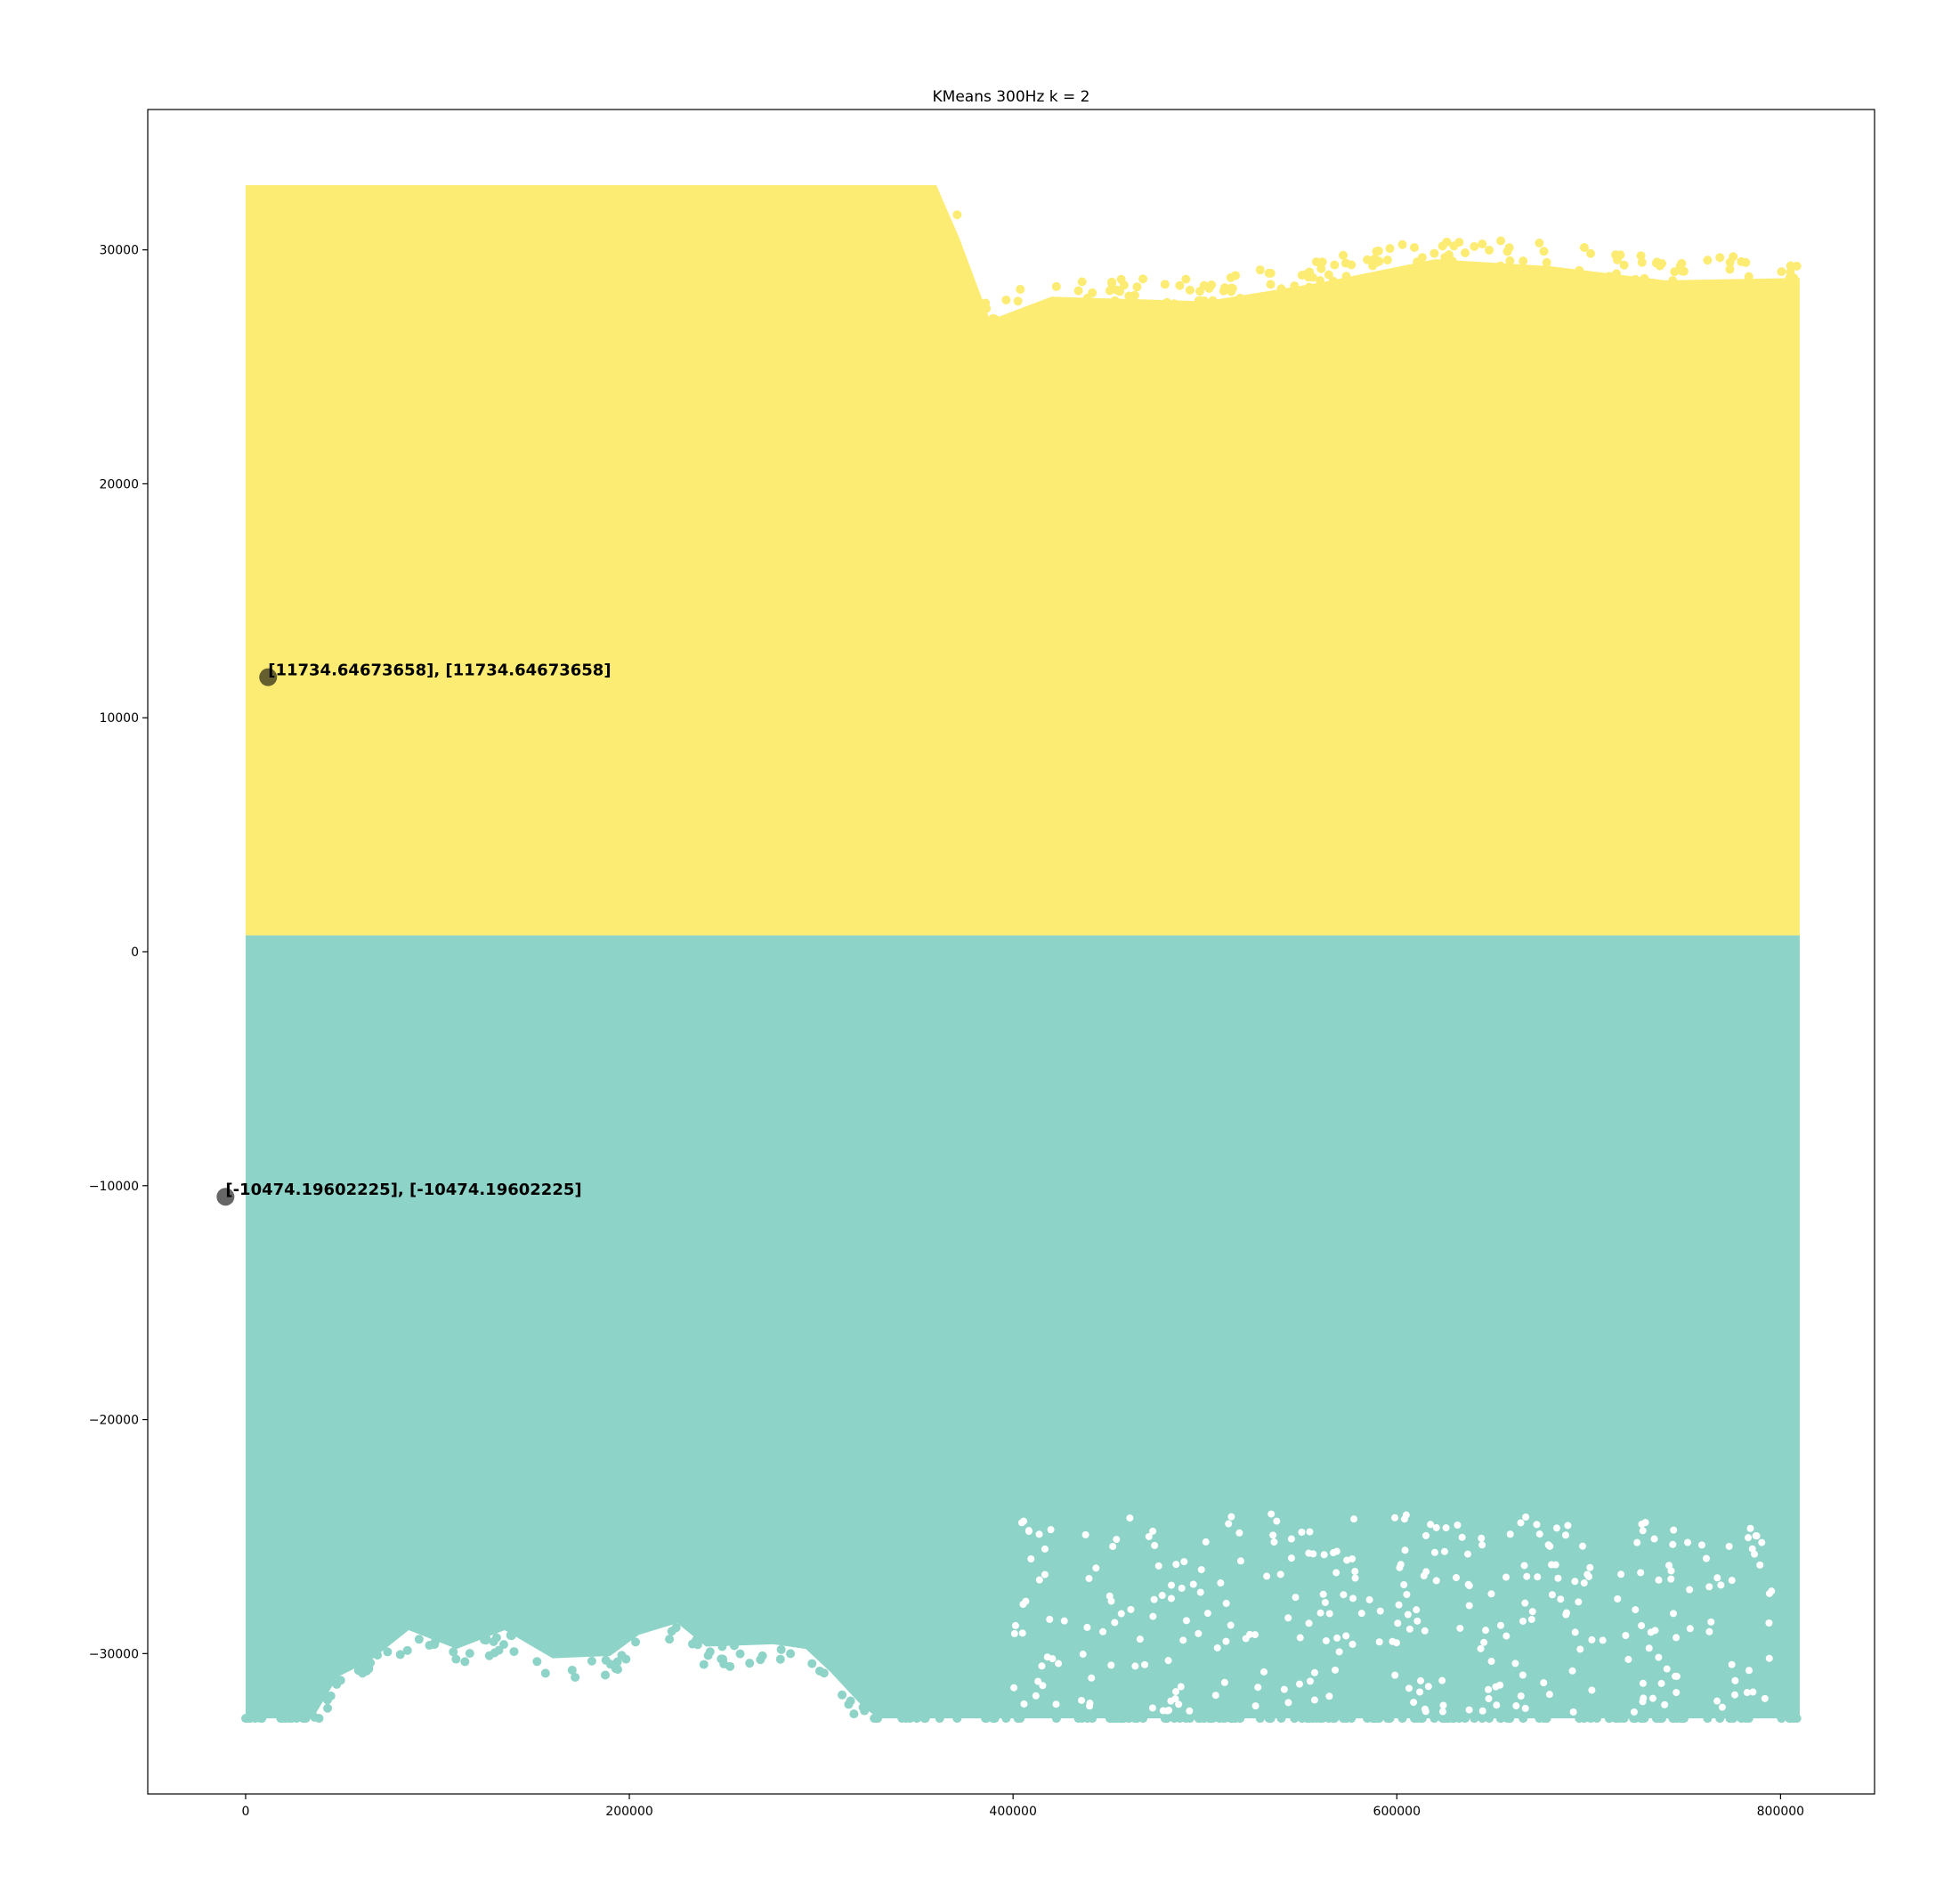 Image resolution: width=1960 pixels, height=1899 pixels. What do you see at coordinates (114, 1421) in the screenshot?
I see `y-tick-label: −20000` at bounding box center [114, 1421].